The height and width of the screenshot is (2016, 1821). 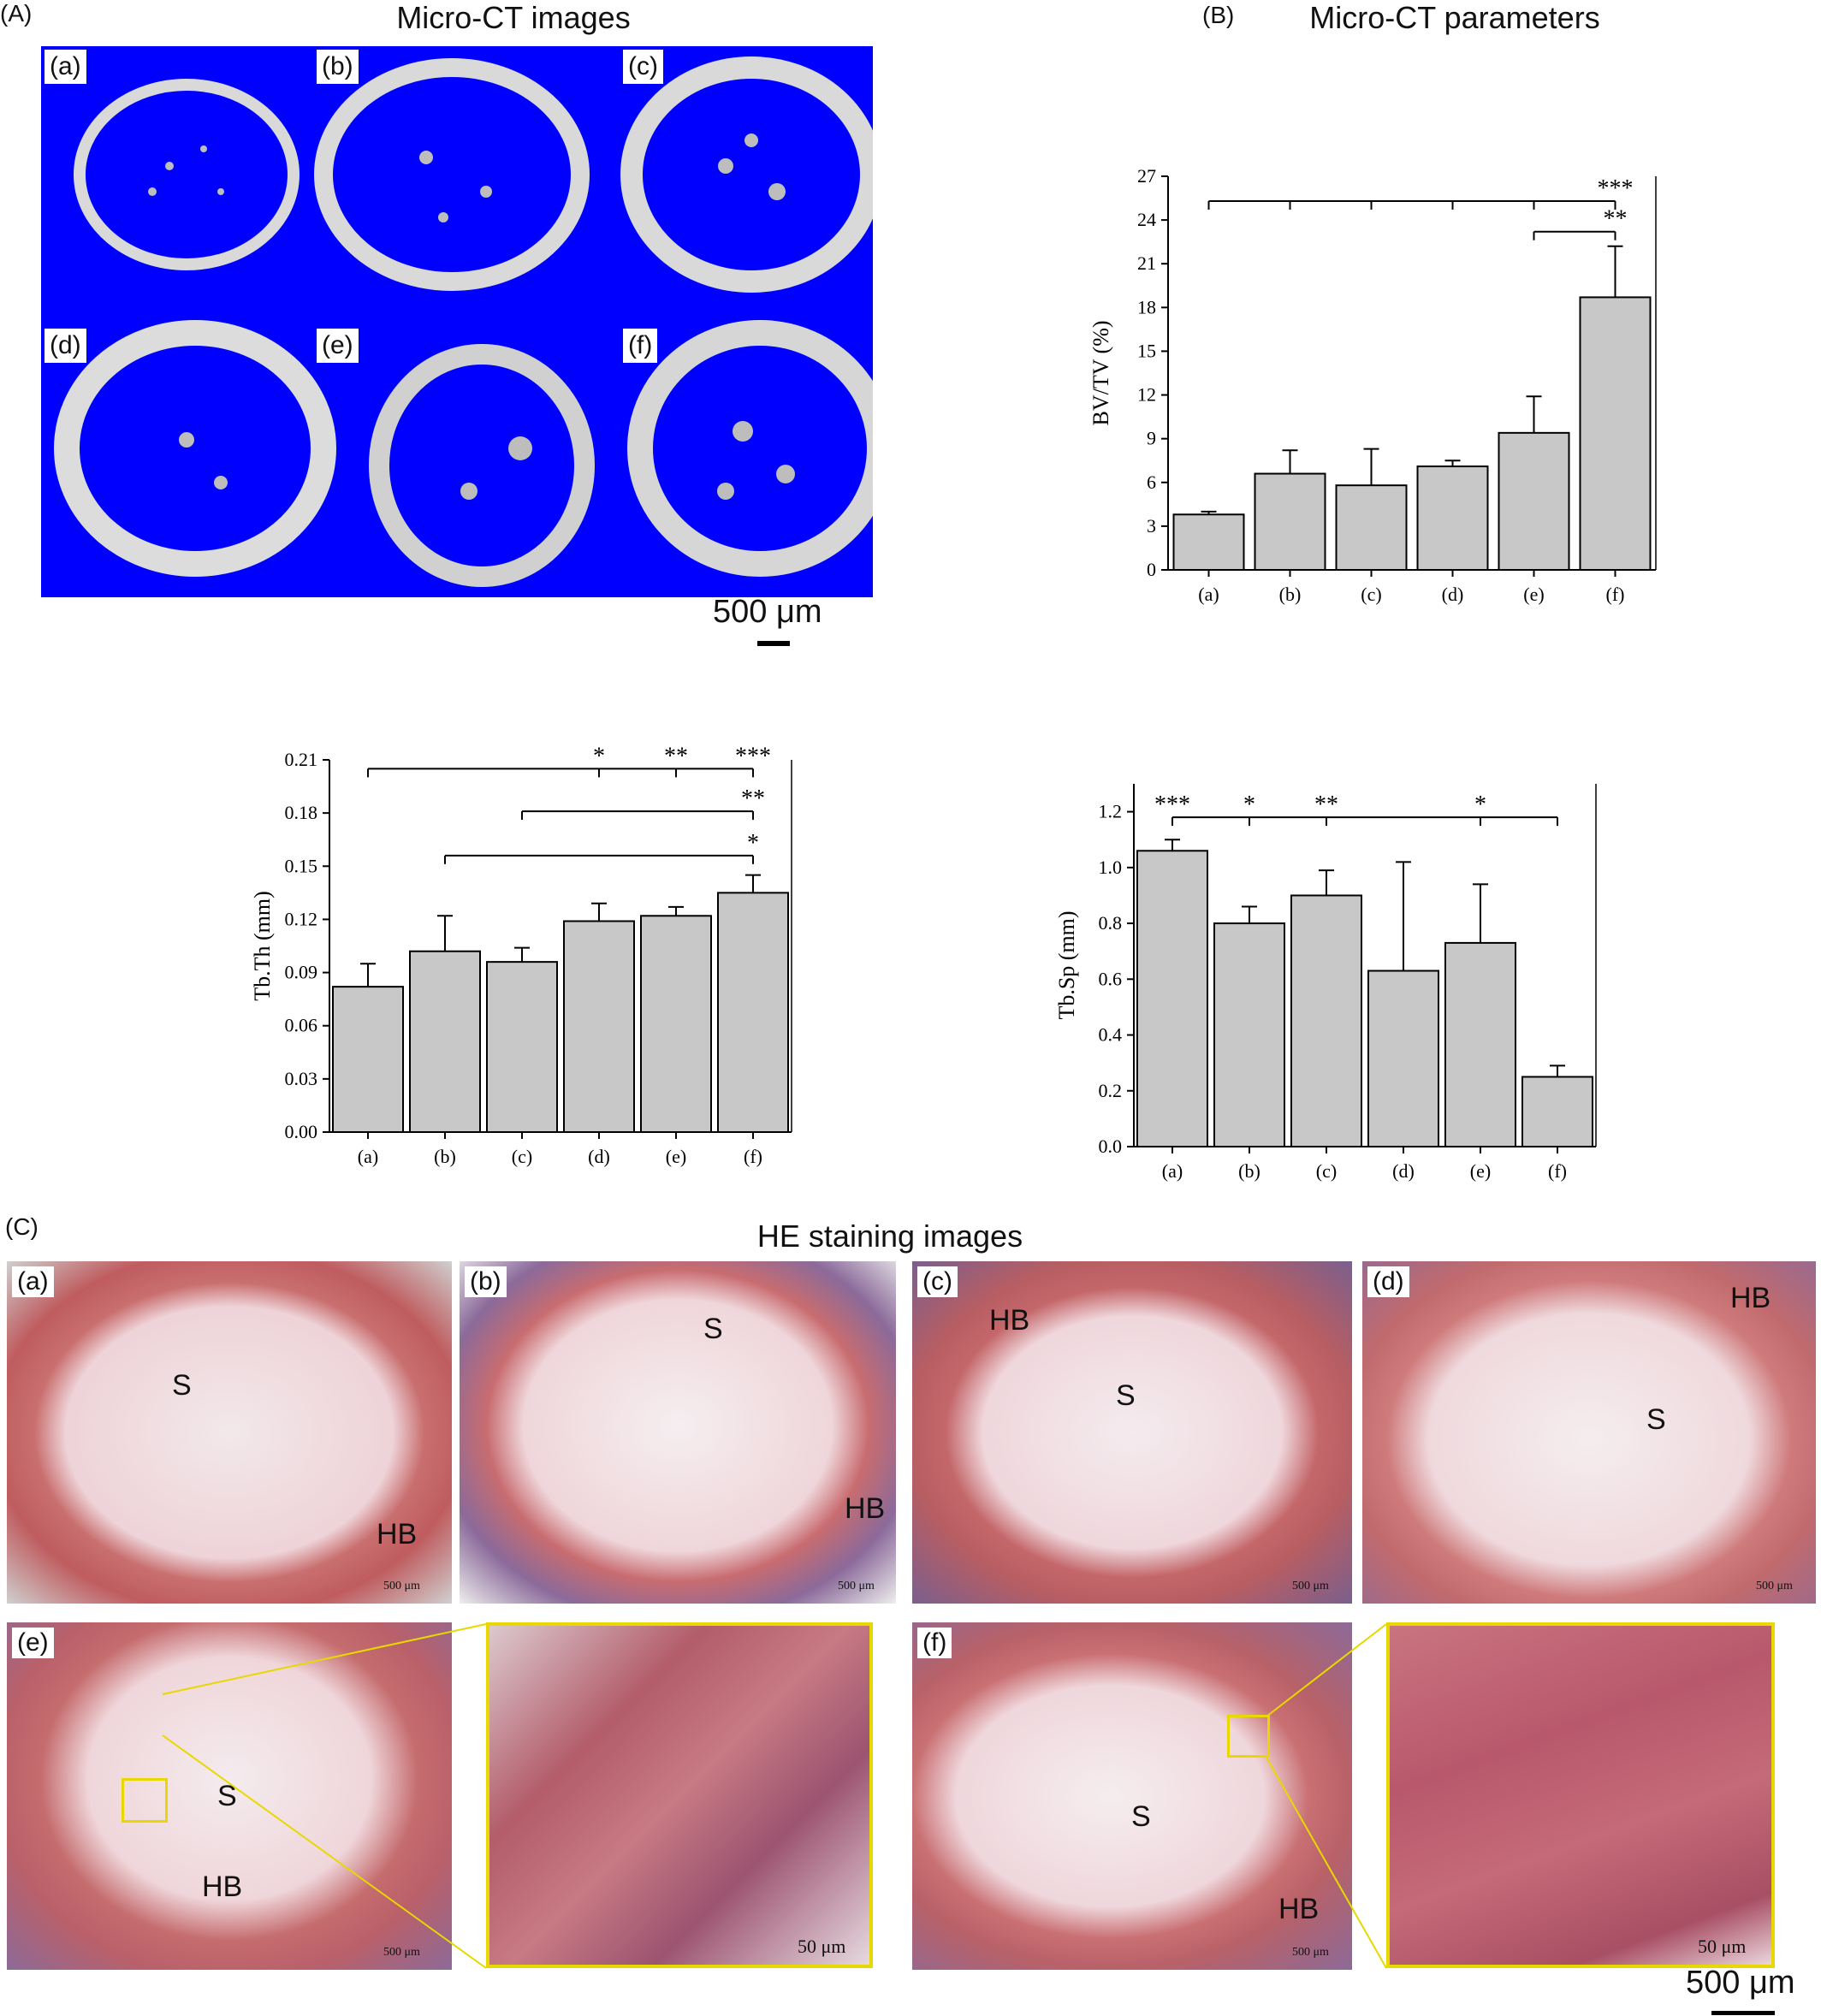 I want to click on panel-b-title: Micro-CT parameters, so click(x=1454, y=17).